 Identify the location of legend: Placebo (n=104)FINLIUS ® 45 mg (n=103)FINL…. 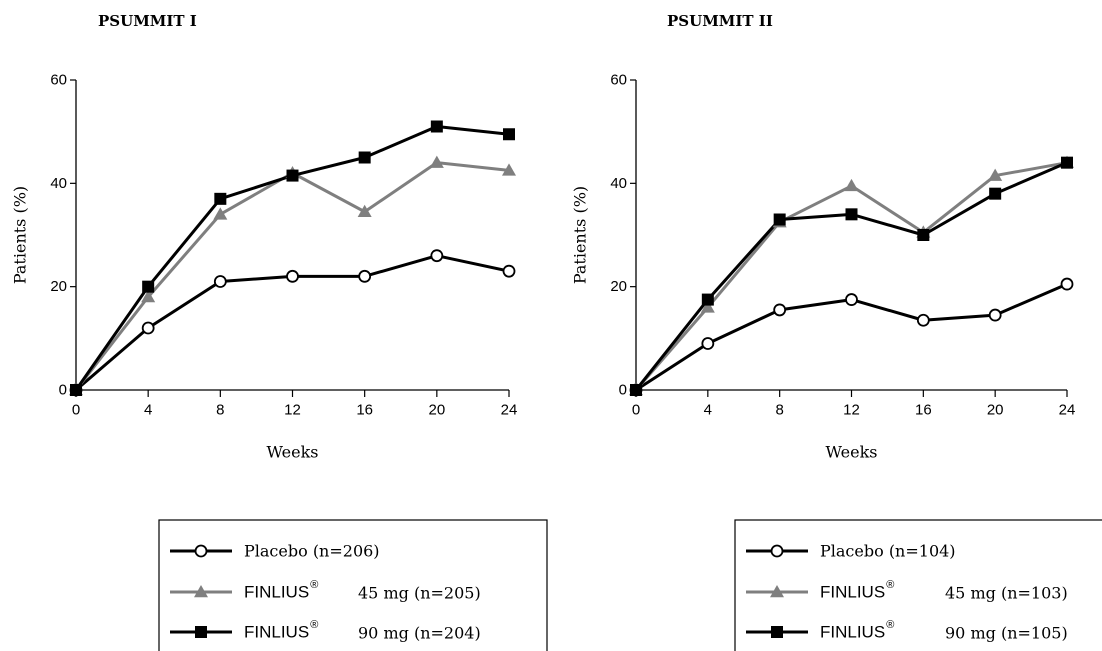
(918, 585).